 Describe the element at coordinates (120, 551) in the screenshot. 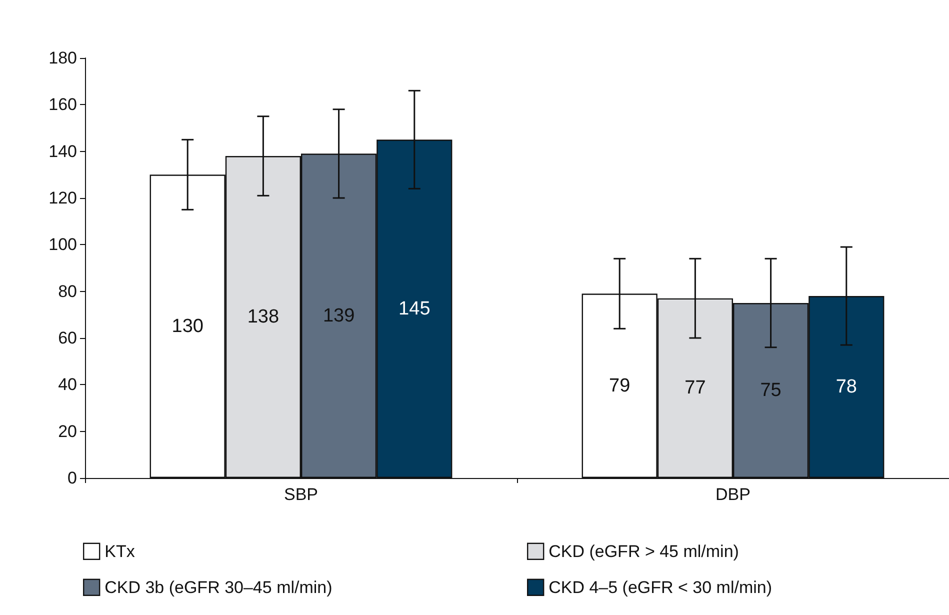

I see `legend-label: KTx` at that location.